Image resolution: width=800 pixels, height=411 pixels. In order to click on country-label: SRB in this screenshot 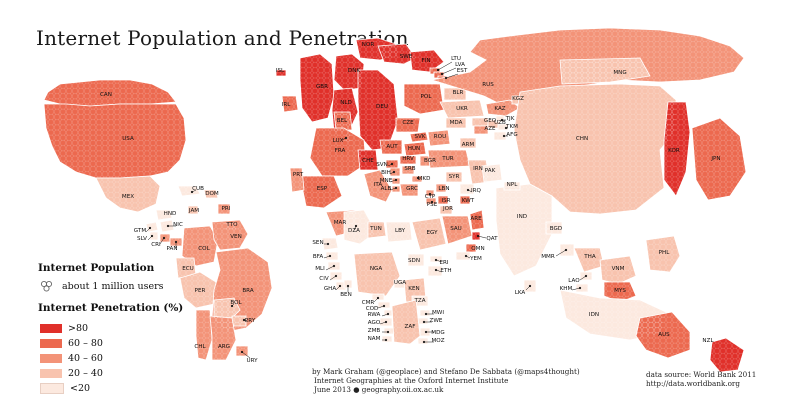, I will do `click(409, 169)`.